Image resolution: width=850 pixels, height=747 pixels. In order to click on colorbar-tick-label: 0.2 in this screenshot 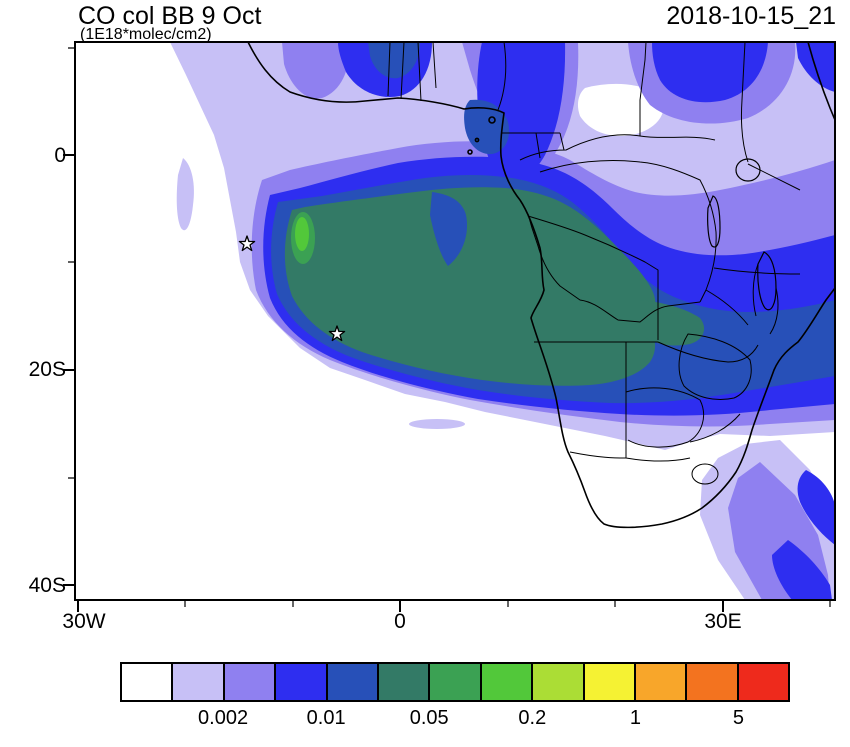, I will do `click(532, 718)`.